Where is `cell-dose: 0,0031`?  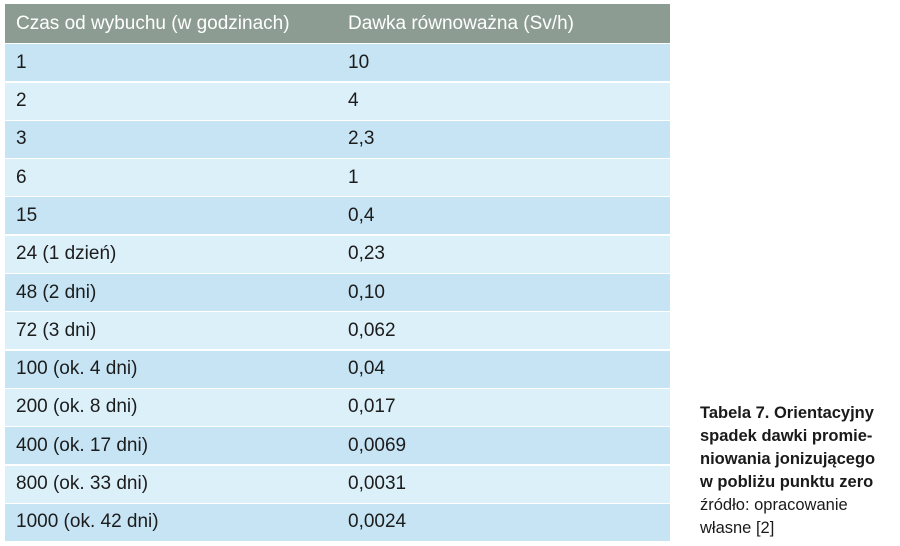
cell-dose: 0,0031 is located at coordinates (377, 484).